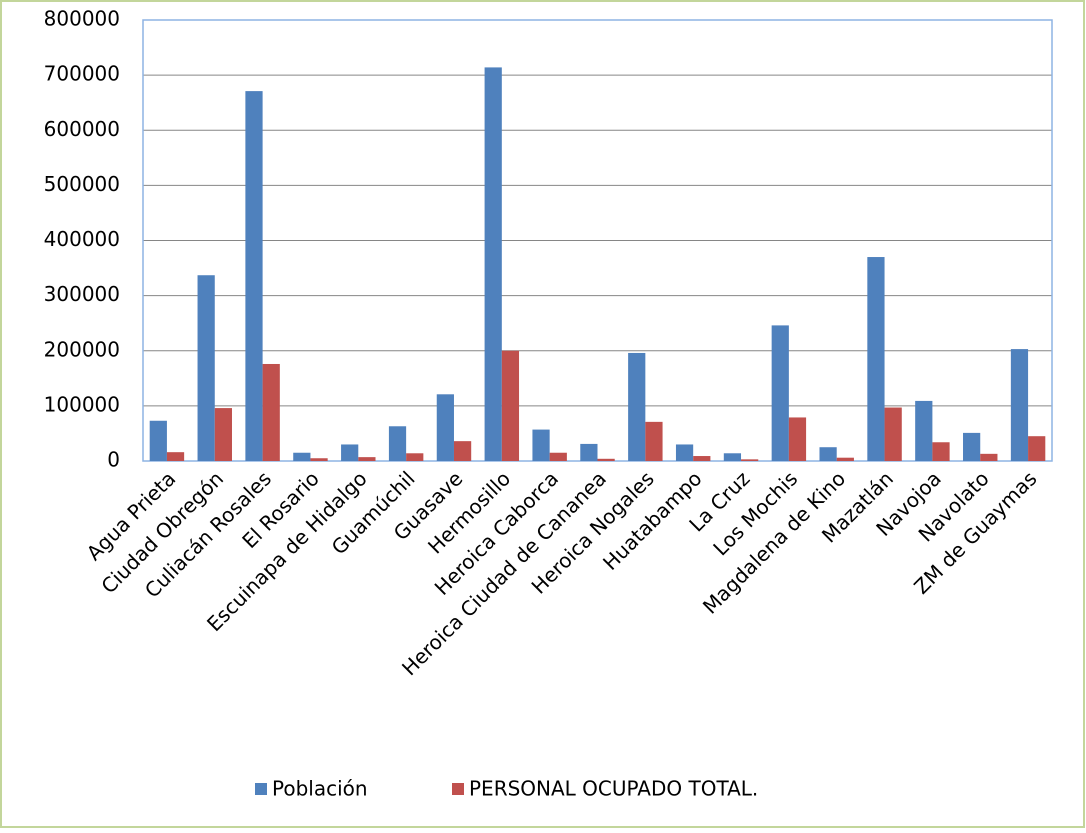 This screenshot has height=833, width=1086. What do you see at coordinates (320, 789) in the screenshot?
I see `legend-label: Población` at bounding box center [320, 789].